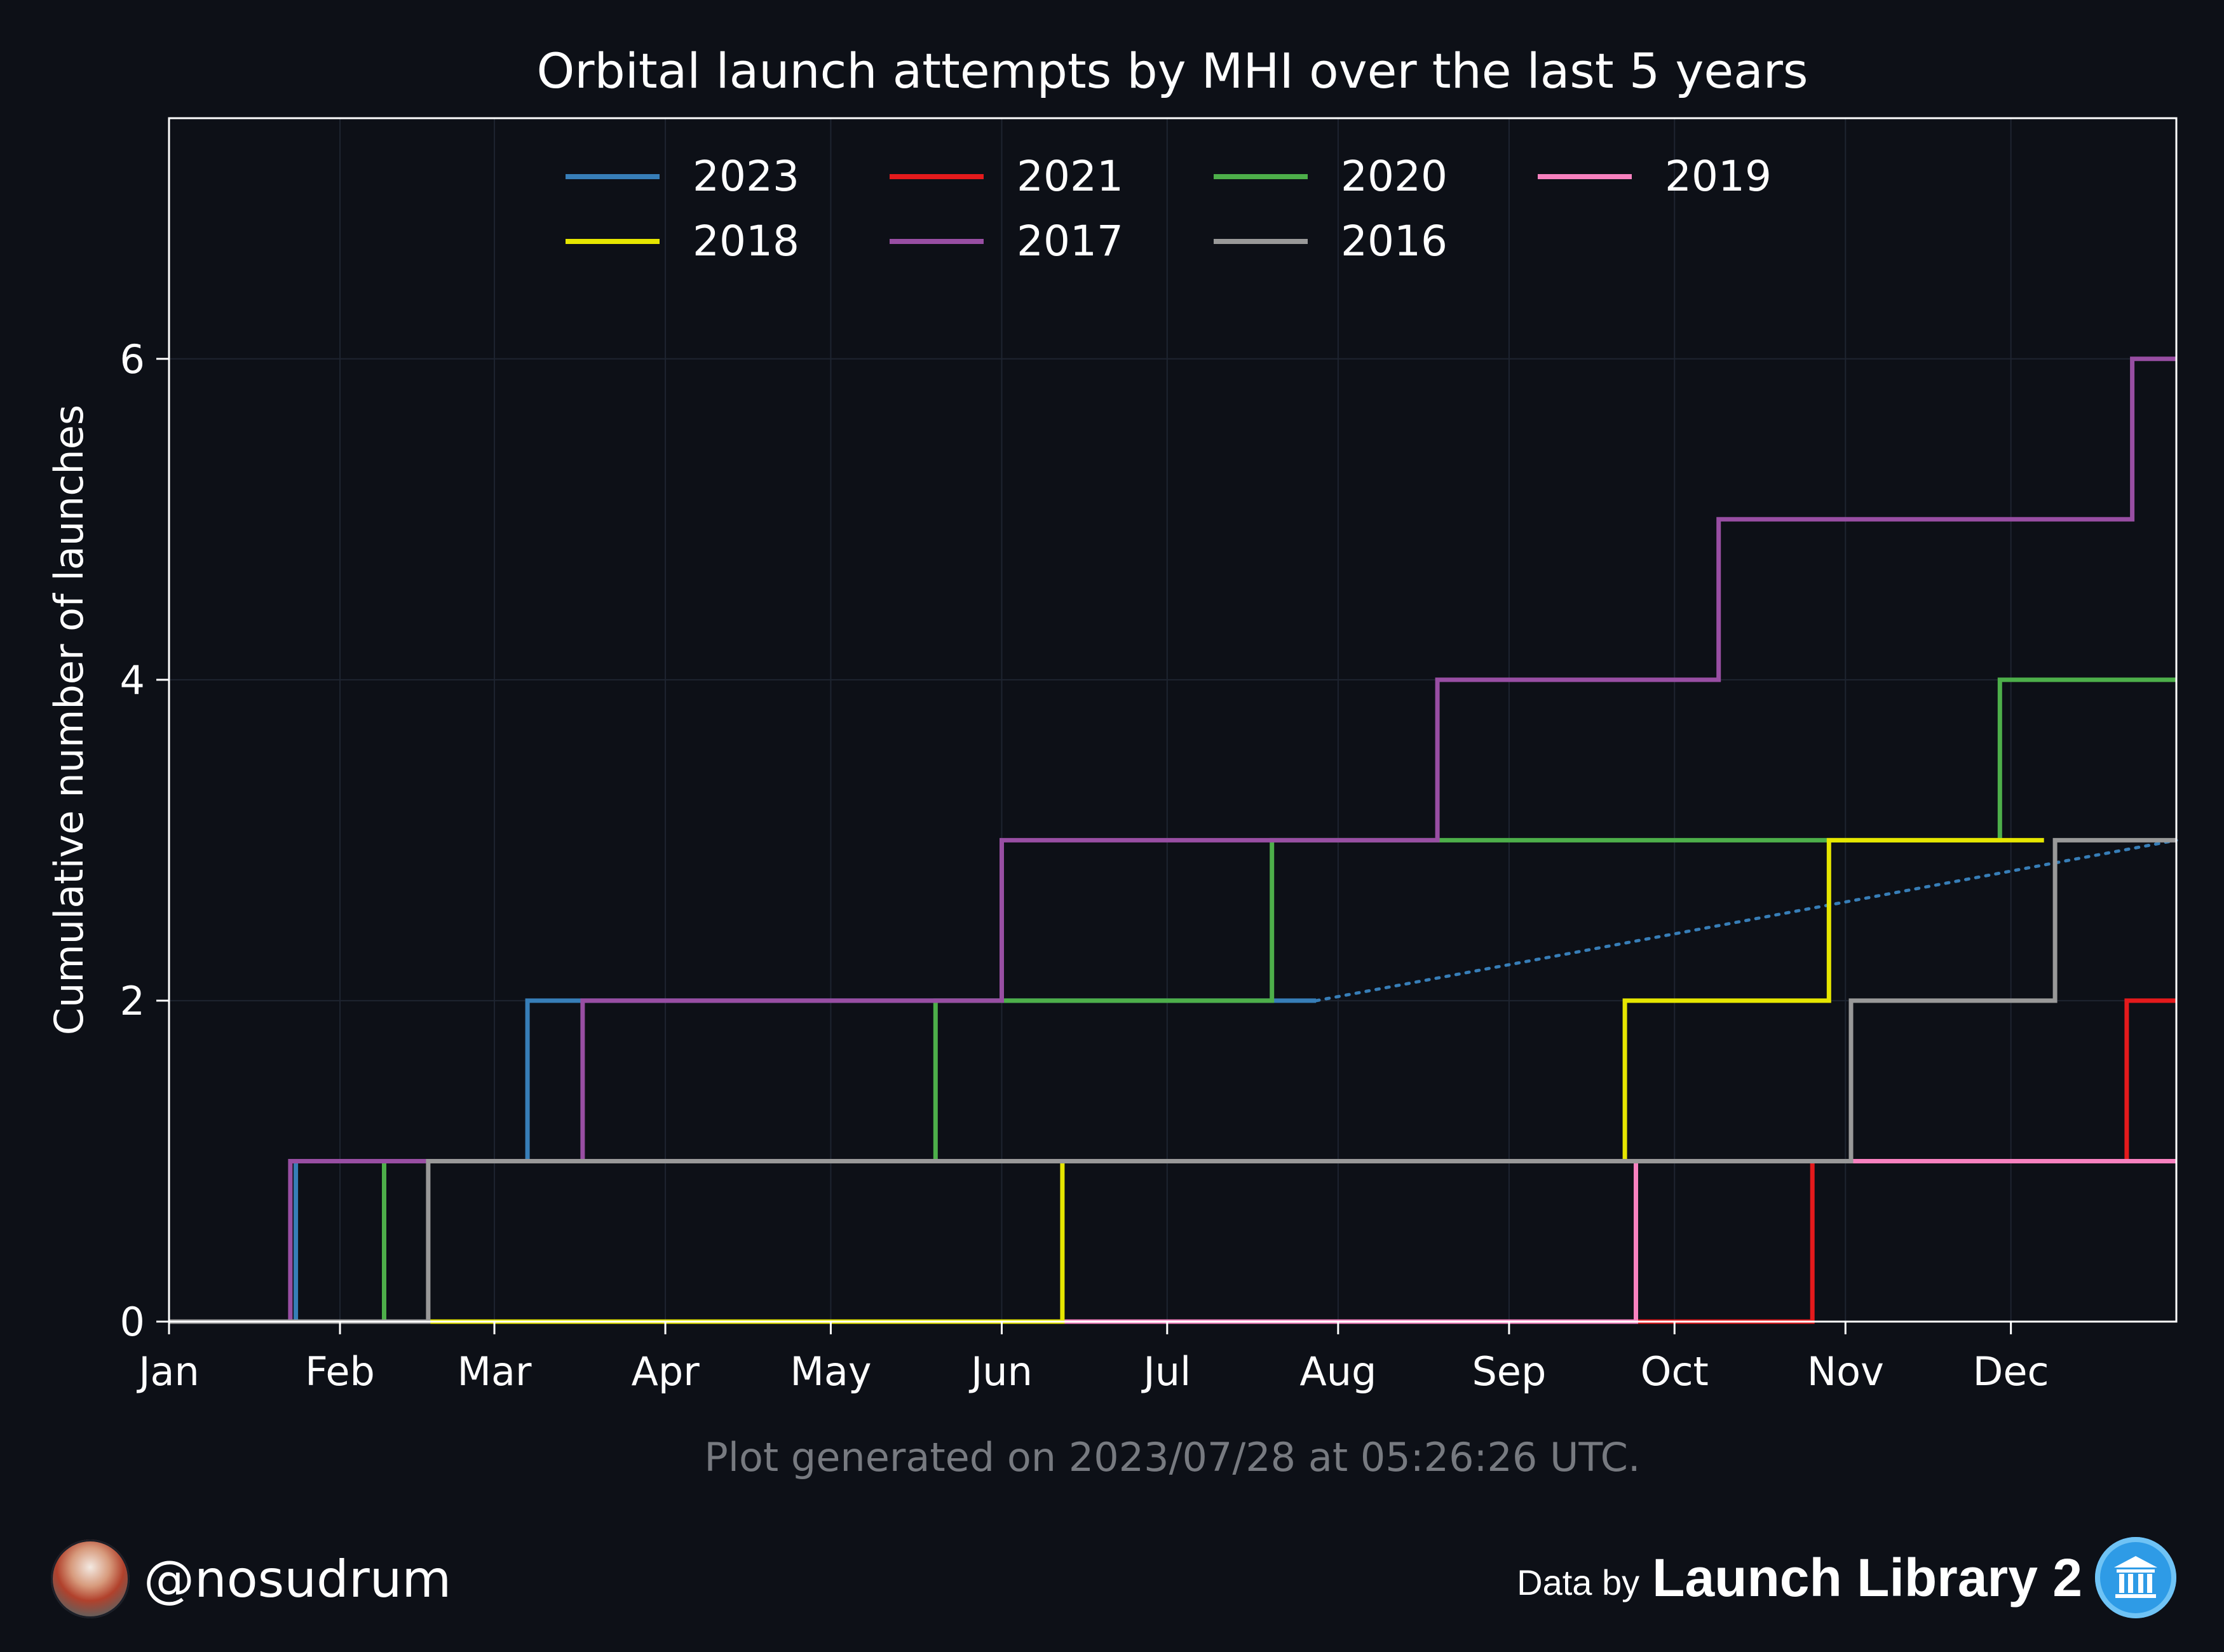 The width and height of the screenshot is (2224, 1652). Describe the element at coordinates (340, 1371) in the screenshot. I see `x-tick-label: Feb` at that location.